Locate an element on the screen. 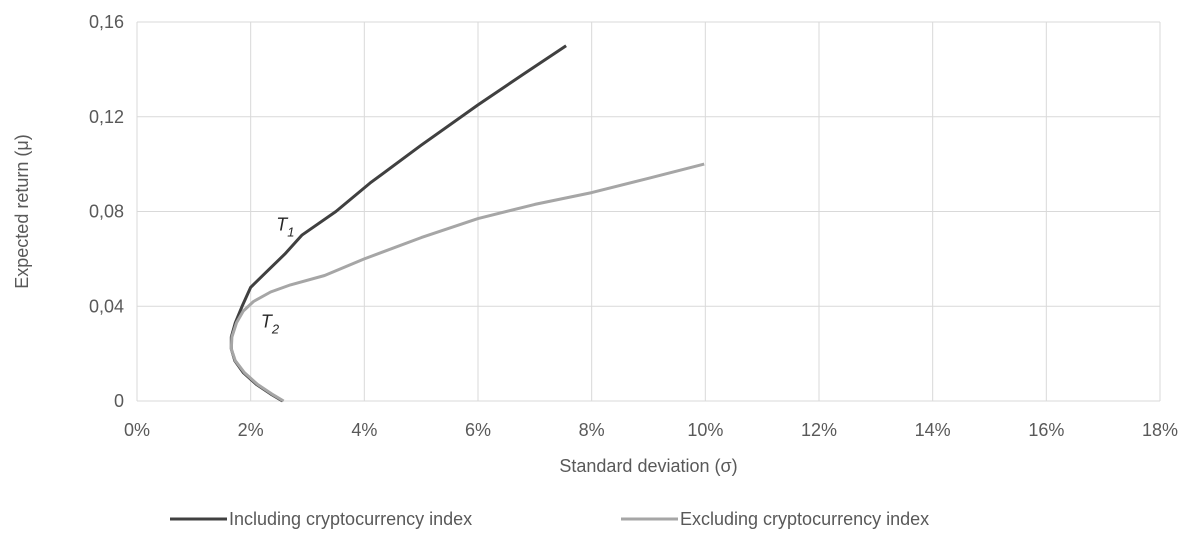 The width and height of the screenshot is (1189, 545). legend-label-1: Including cryptocurrency index is located at coordinates (350, 519).